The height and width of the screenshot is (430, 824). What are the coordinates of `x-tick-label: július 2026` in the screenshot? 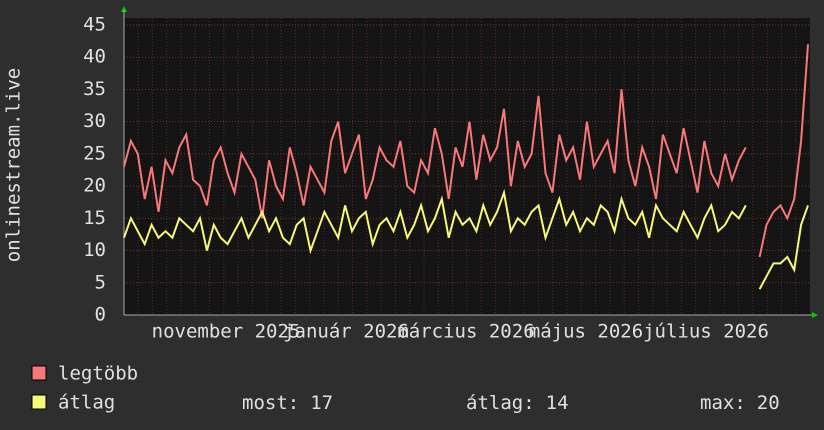 It's located at (706, 332).